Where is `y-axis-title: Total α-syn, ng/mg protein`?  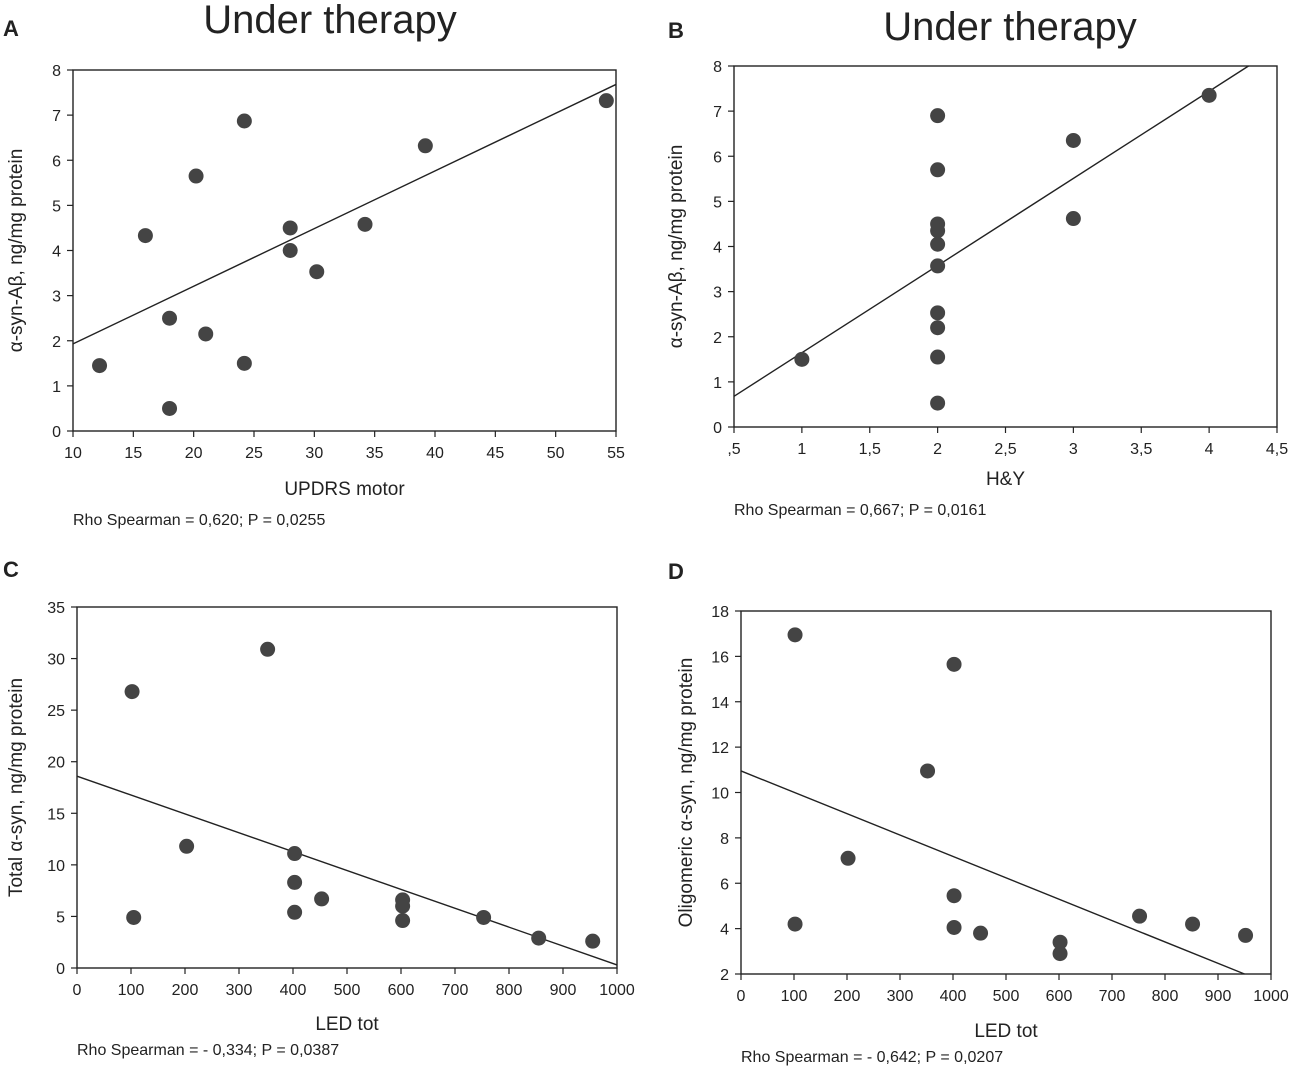 y-axis-title: Total α-syn, ng/mg protein is located at coordinates (16, 787).